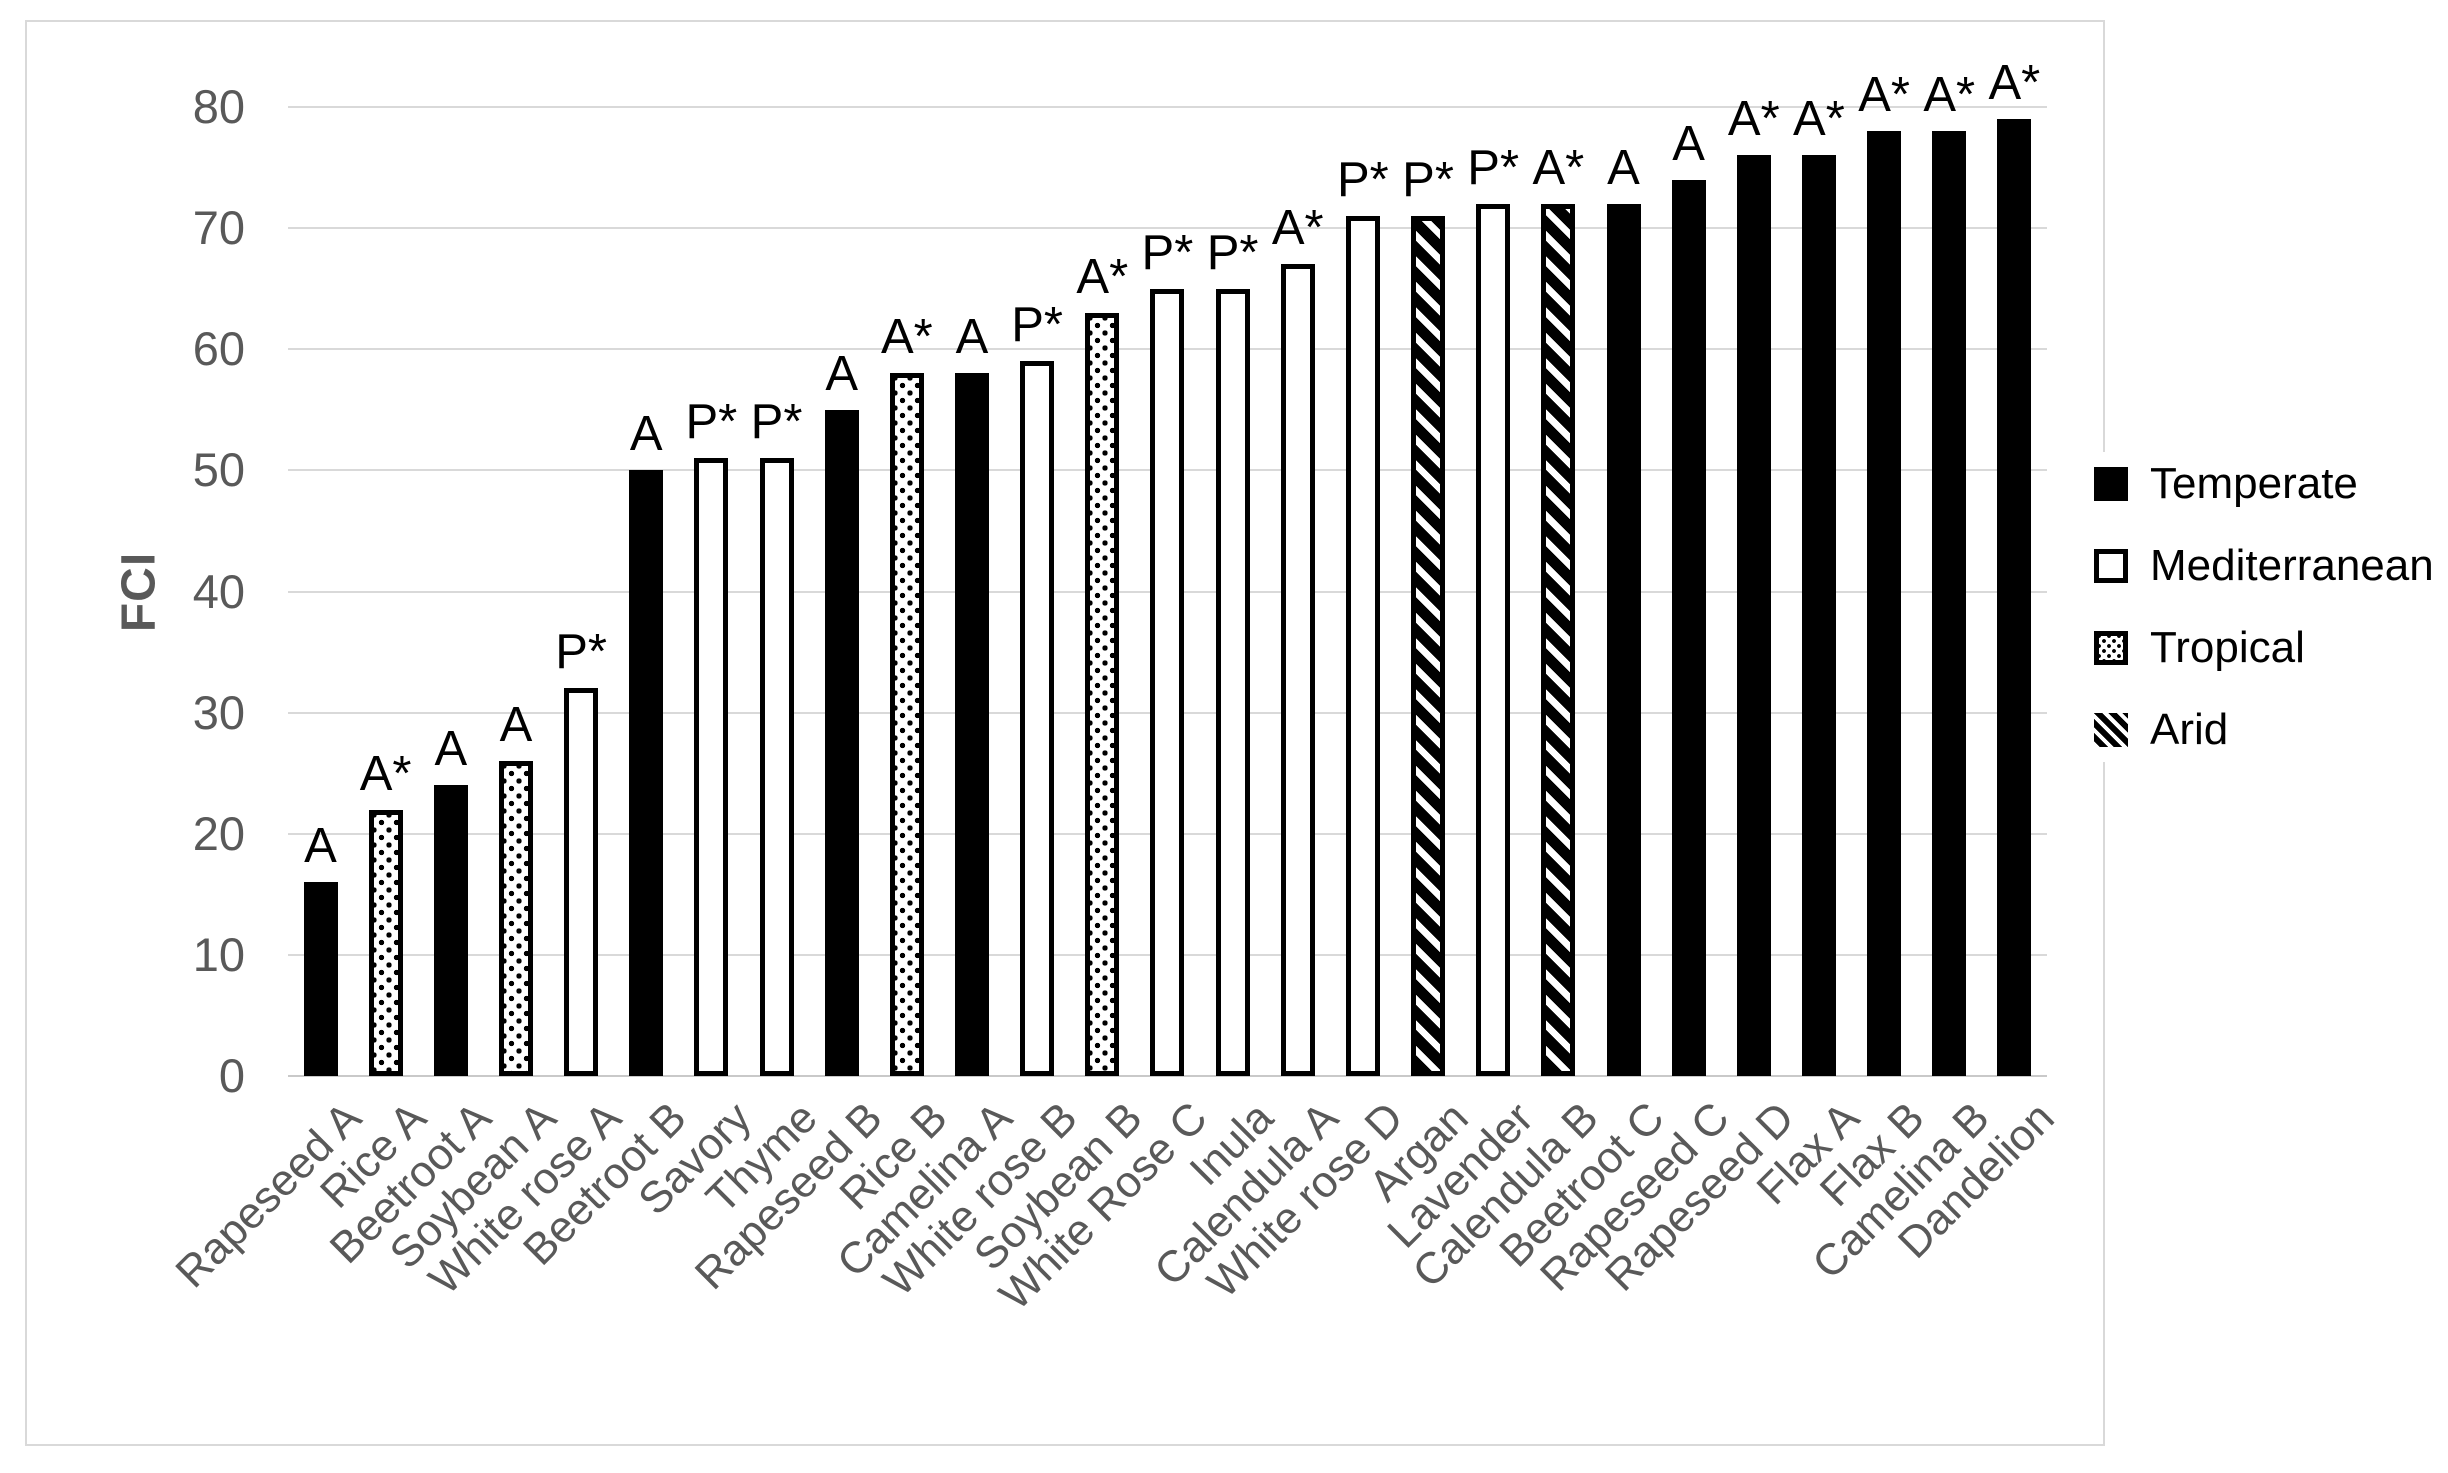 Image resolution: width=2448 pixels, height=1473 pixels. I want to click on y-axis-tick-label: 20, so click(218, 833).